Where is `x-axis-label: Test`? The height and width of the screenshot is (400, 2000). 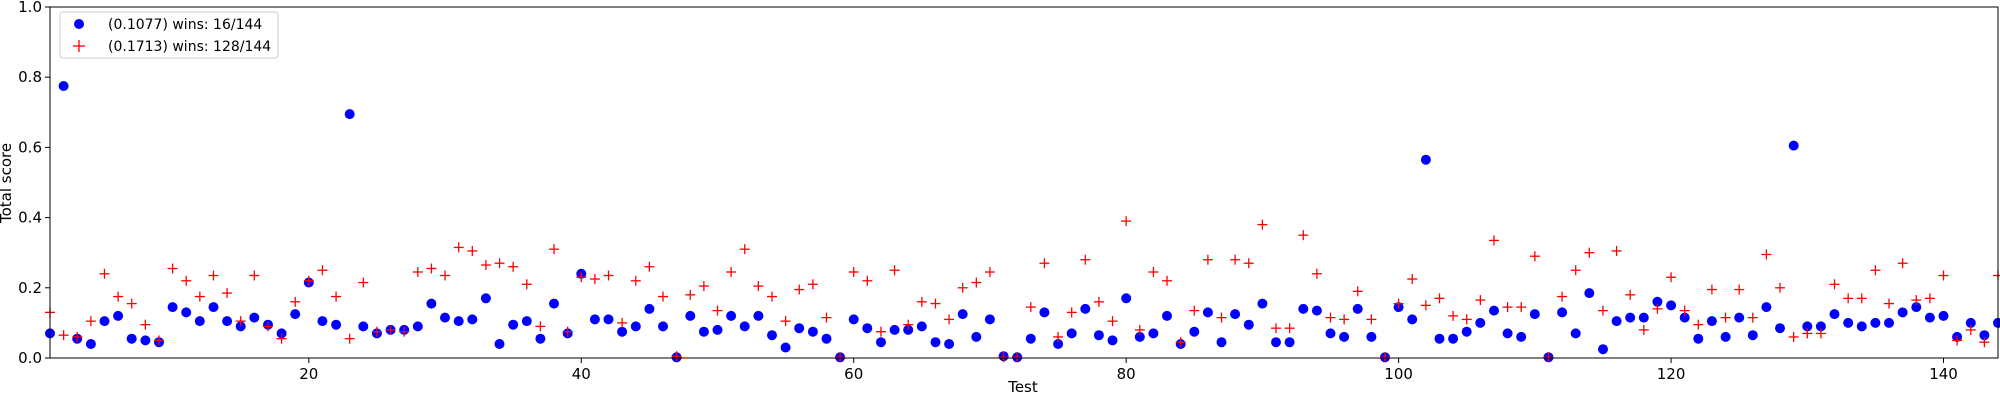 x-axis-label: Test is located at coordinates (1022, 387).